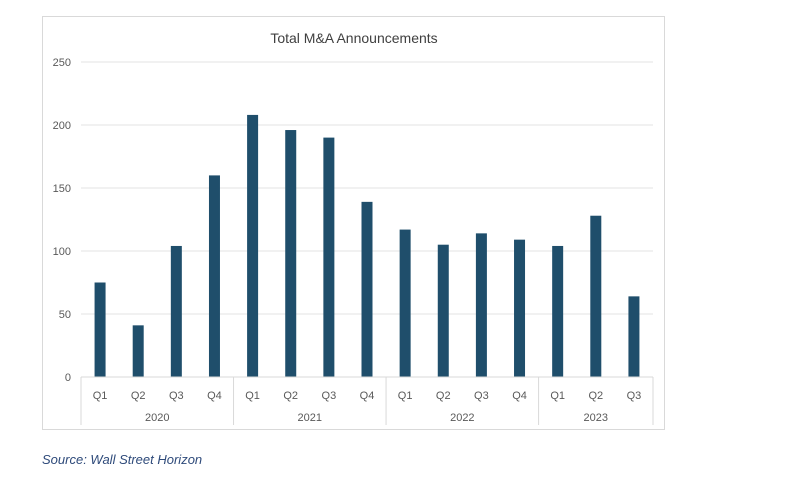  I want to click on y-tick-label: 150, so click(62, 189).